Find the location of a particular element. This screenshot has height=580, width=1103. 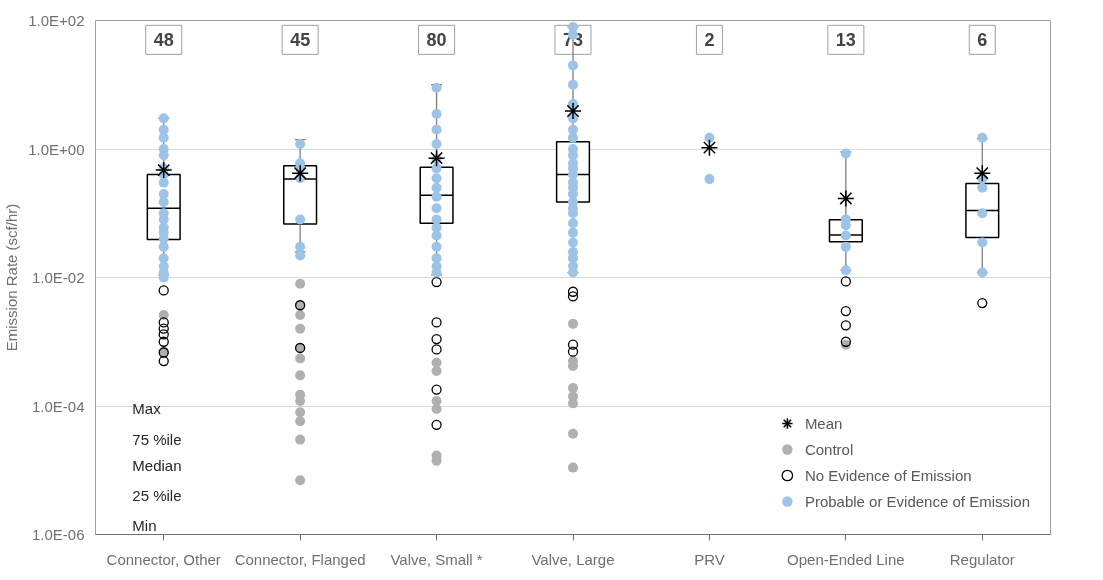

x-tick-label: Regulator is located at coordinates (982, 559).